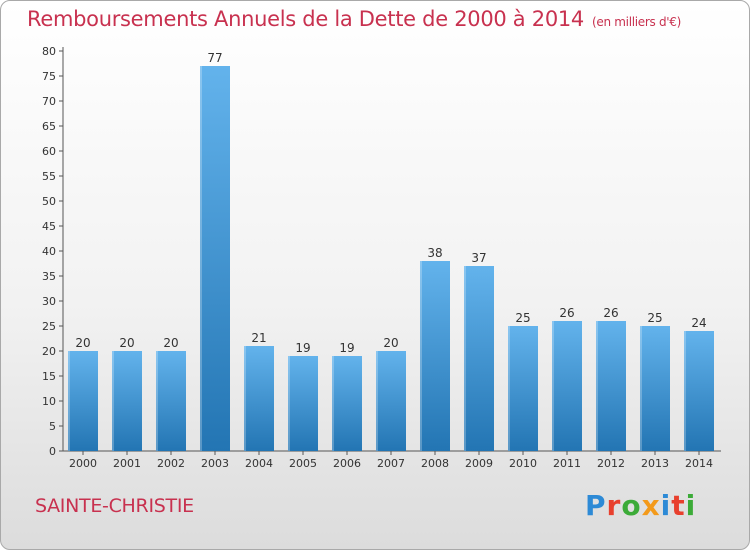  I want to click on y-tick-label: 55, so click(49, 176).